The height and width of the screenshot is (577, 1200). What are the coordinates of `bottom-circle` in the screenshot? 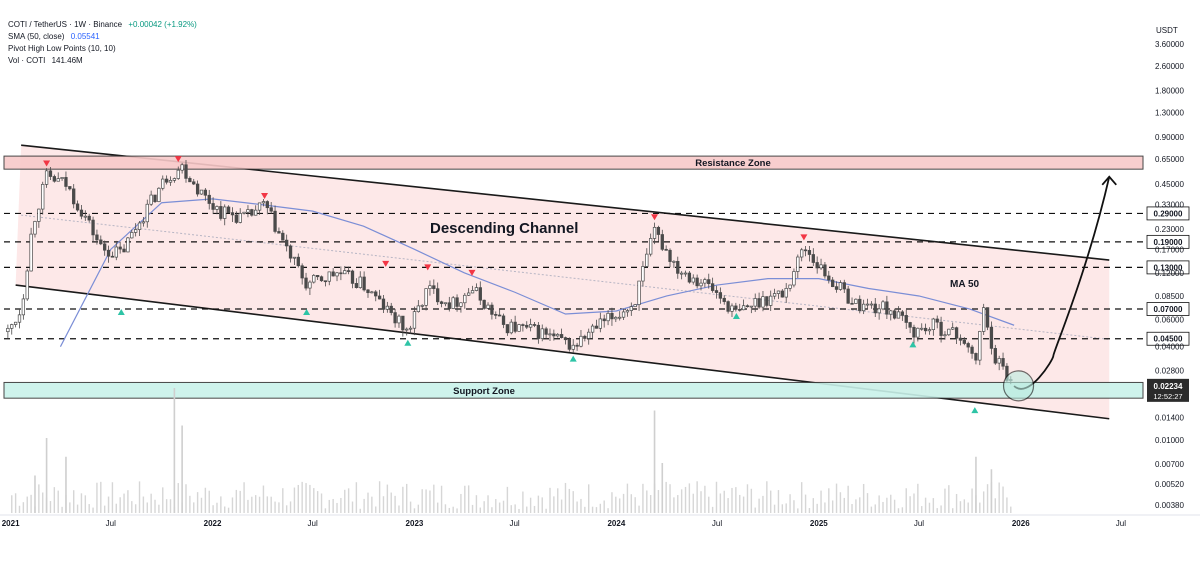 It's located at (1018, 386).